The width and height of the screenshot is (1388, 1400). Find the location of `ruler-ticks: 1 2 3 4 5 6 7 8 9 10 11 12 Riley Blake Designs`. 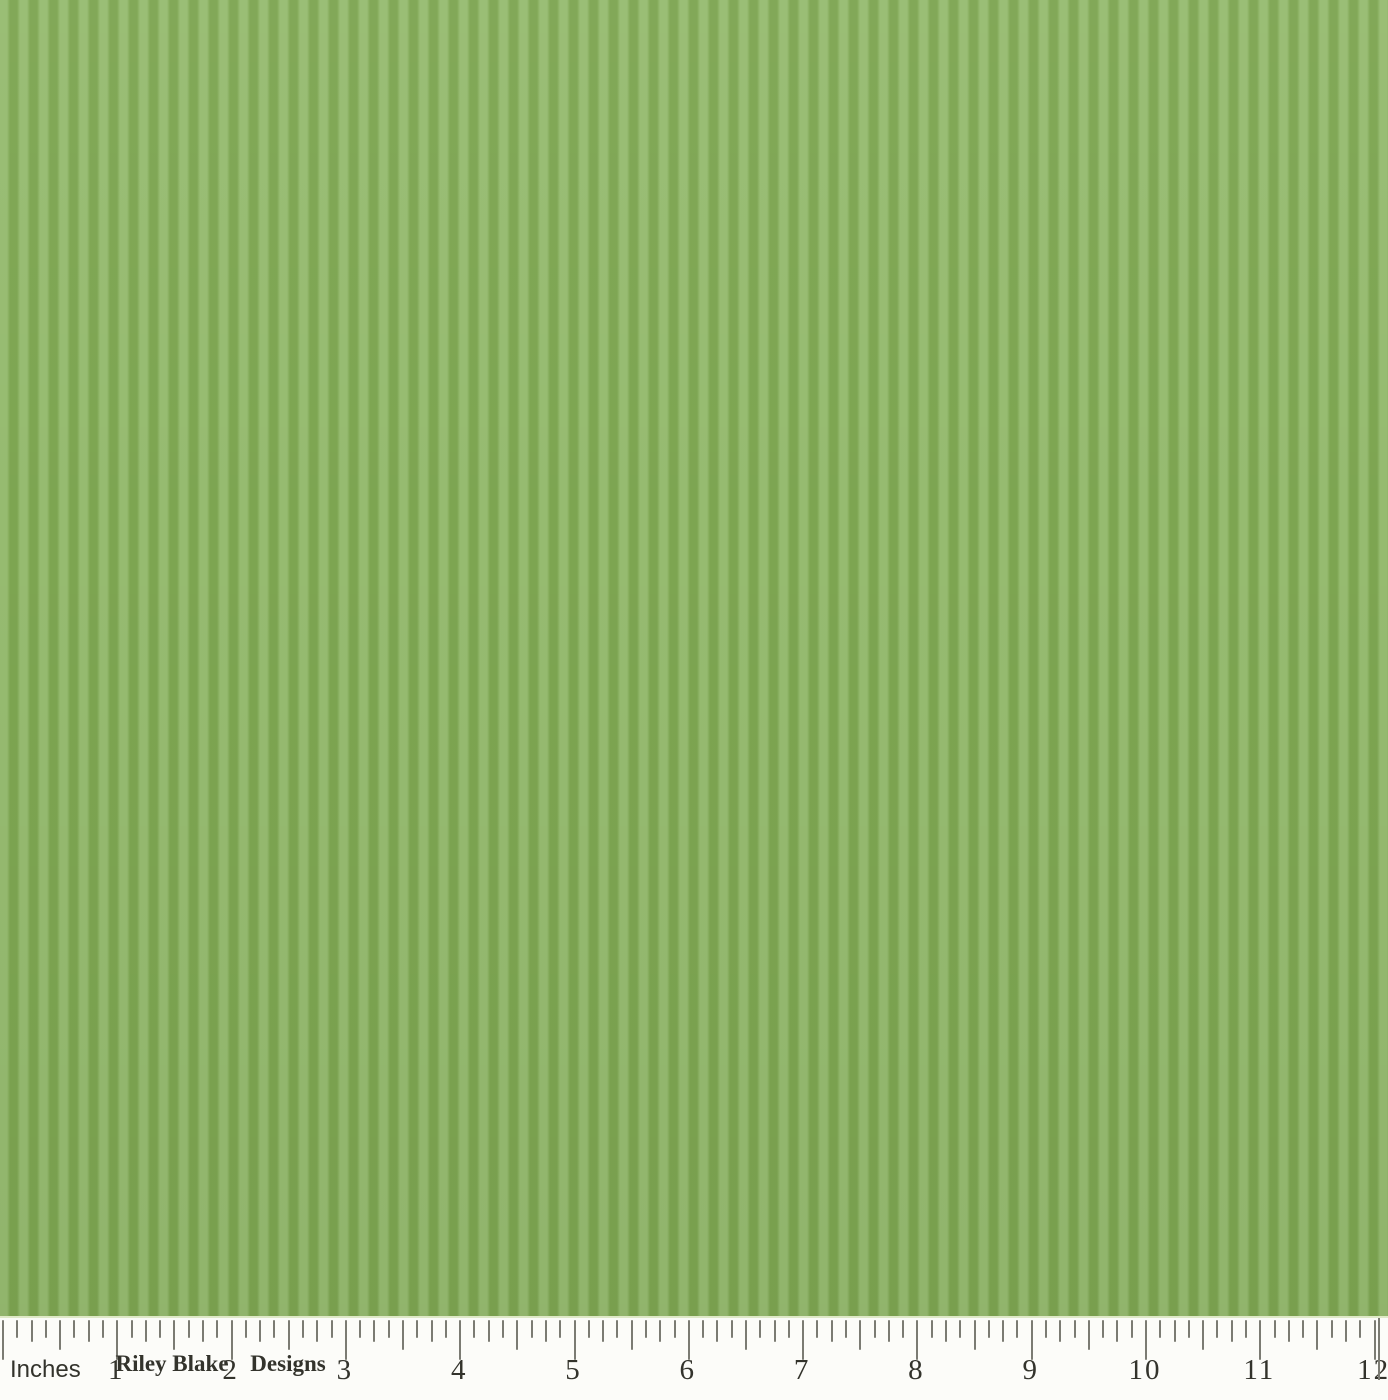

ruler-ticks: 1 2 3 4 5 6 7 8 9 10 11 12 Riley Blake Designs is located at coordinates (694, 1359).